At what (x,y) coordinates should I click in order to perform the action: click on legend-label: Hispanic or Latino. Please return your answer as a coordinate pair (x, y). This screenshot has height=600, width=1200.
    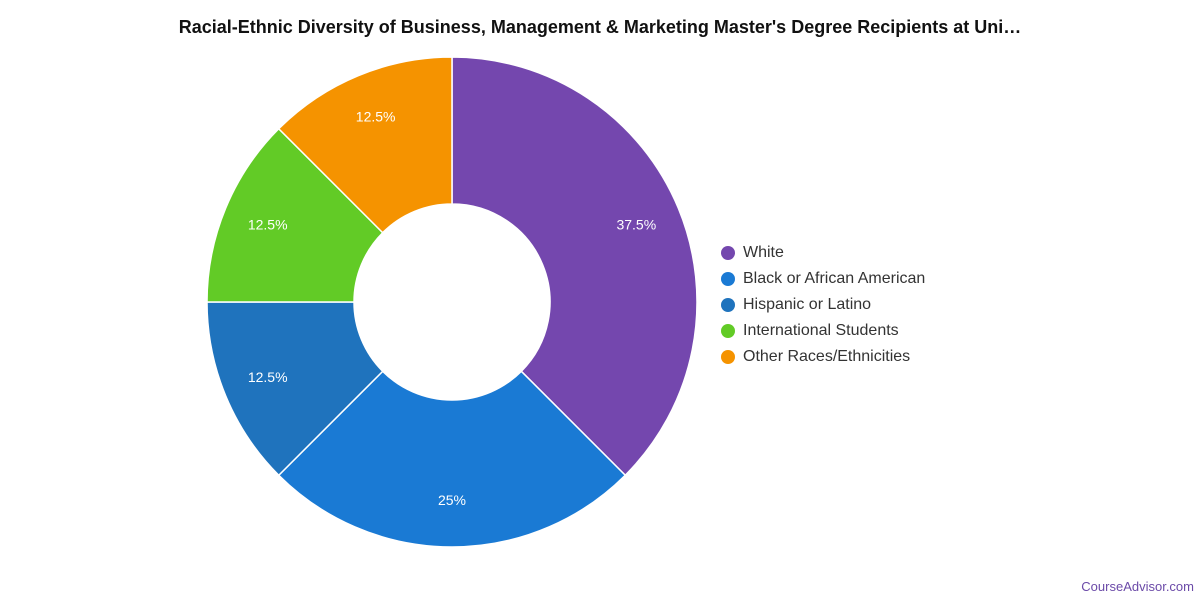
    Looking at the image, I should click on (807, 304).